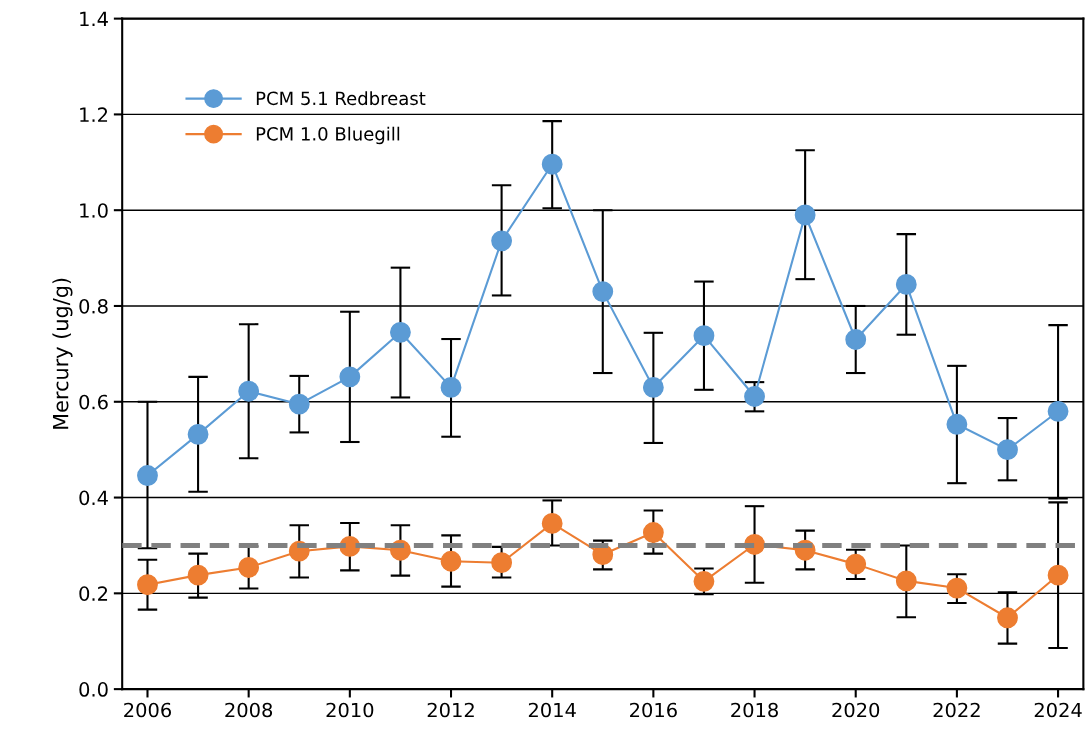  What do you see at coordinates (249, 710) in the screenshot?
I see `x-tick-label: 2008` at bounding box center [249, 710].